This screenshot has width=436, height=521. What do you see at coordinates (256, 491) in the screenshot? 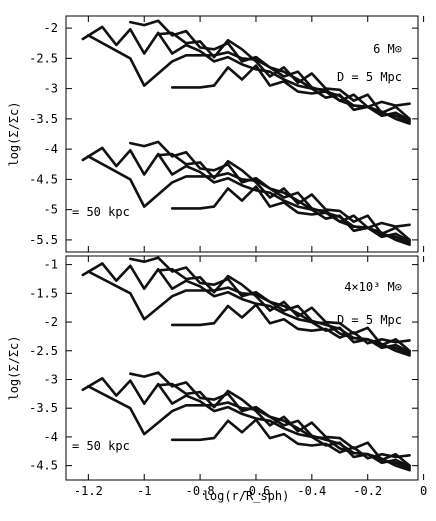
I see `x-tick-label: -0.6` at bounding box center [256, 491].